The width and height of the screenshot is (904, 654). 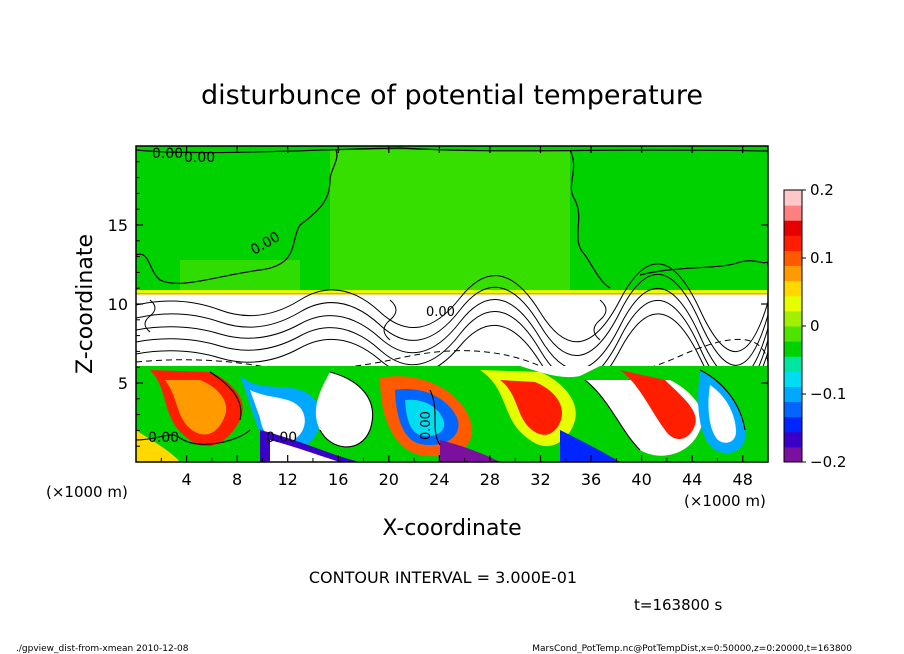 I want to click on x-tick-label: 12, so click(x=288, y=479).